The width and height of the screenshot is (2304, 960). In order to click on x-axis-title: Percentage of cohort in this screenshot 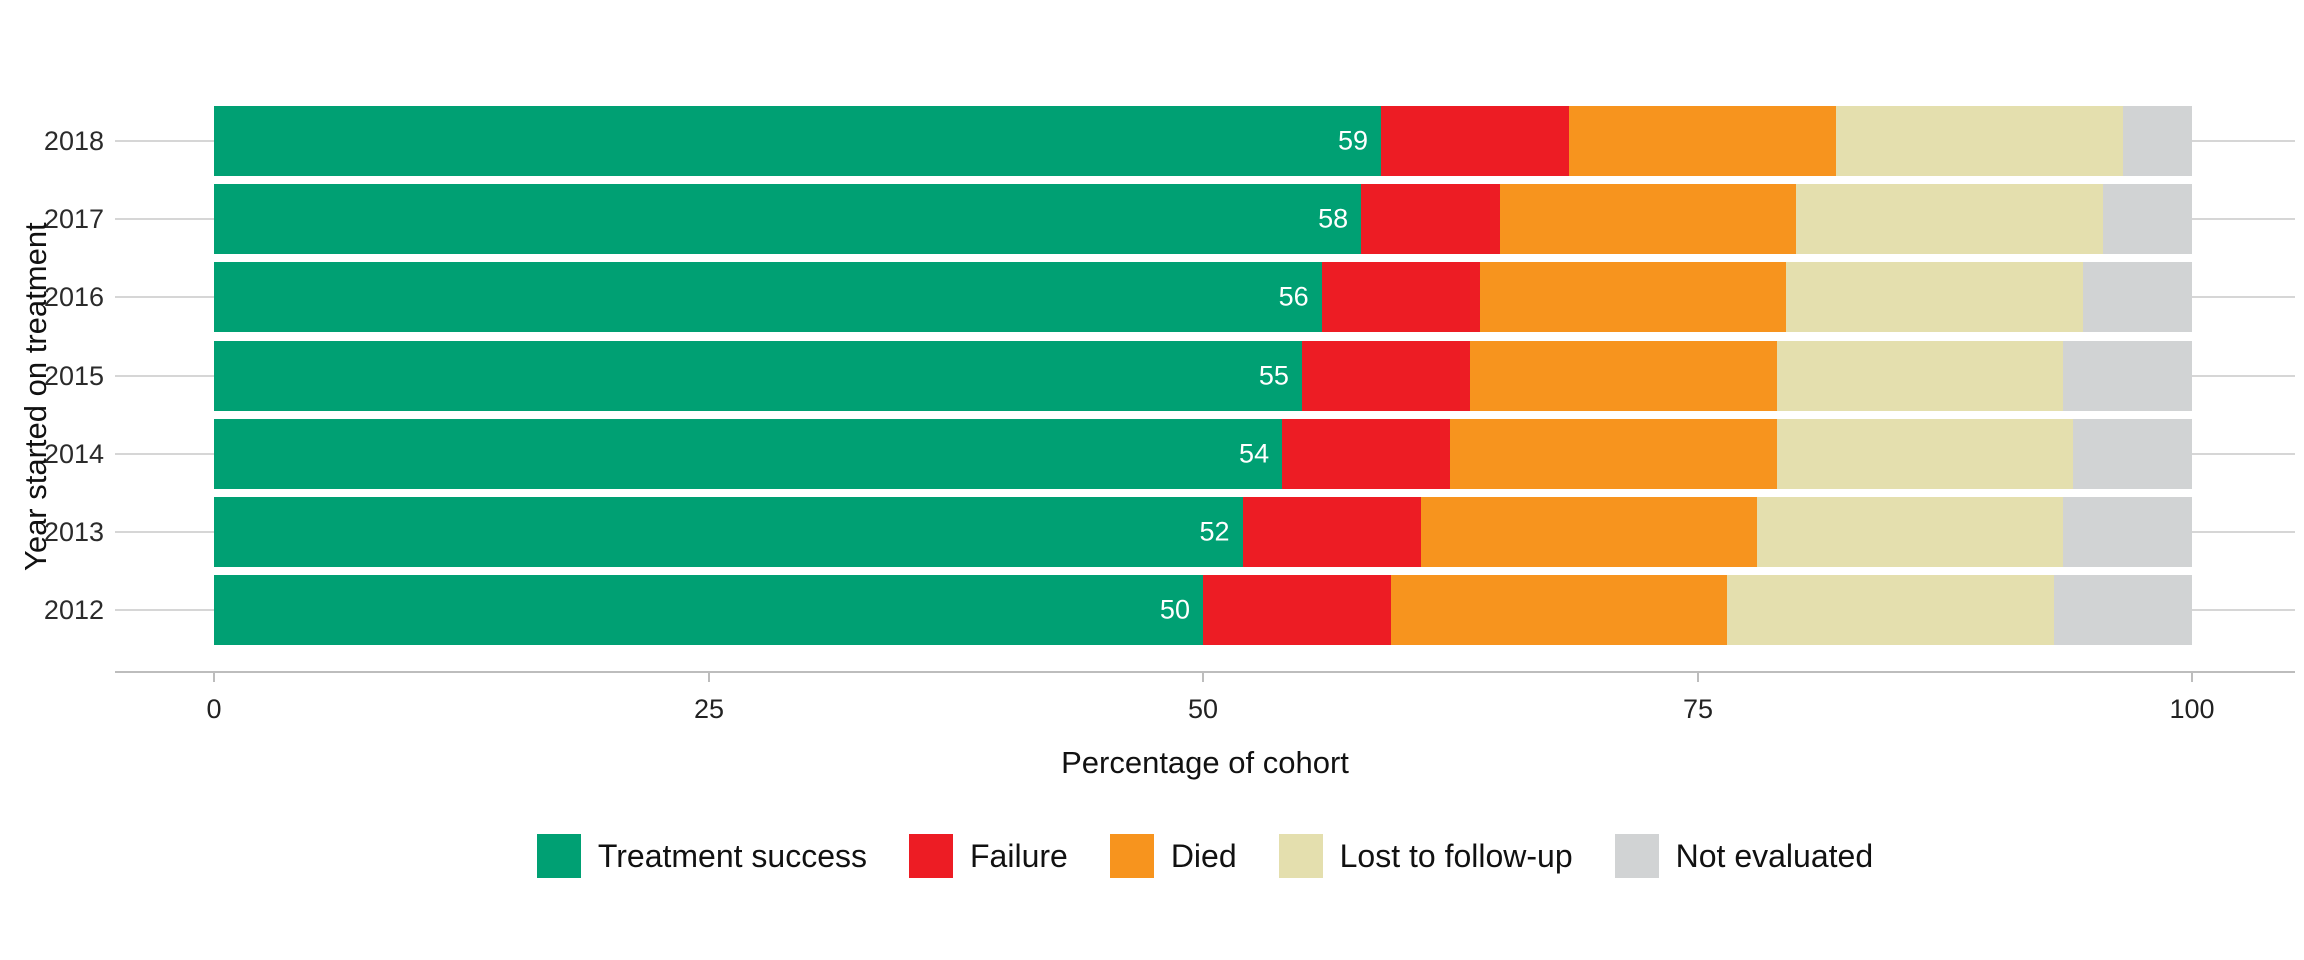, I will do `click(1205, 762)`.